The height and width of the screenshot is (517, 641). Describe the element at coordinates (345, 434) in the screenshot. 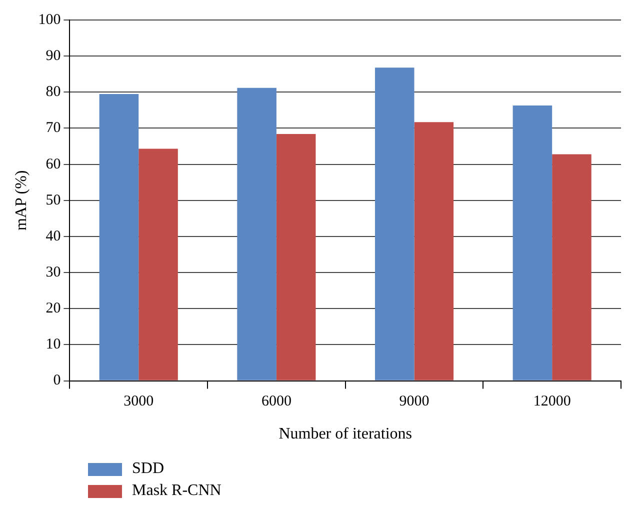

I see `x-axis-title: Number of iterations` at that location.